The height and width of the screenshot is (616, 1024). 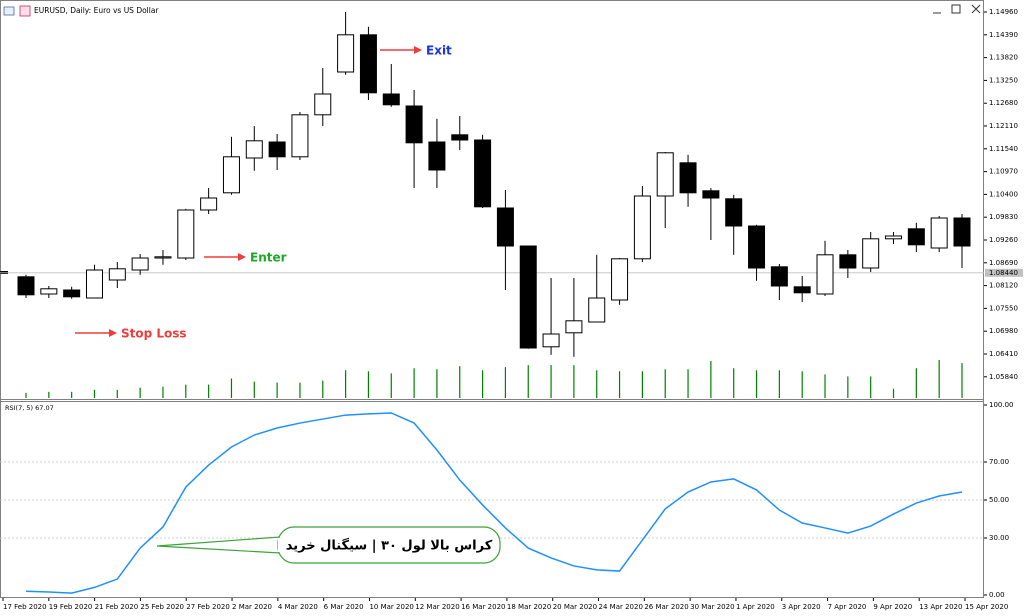 I want to click on y-tick-label: 1.07550, so click(x=1003, y=308).